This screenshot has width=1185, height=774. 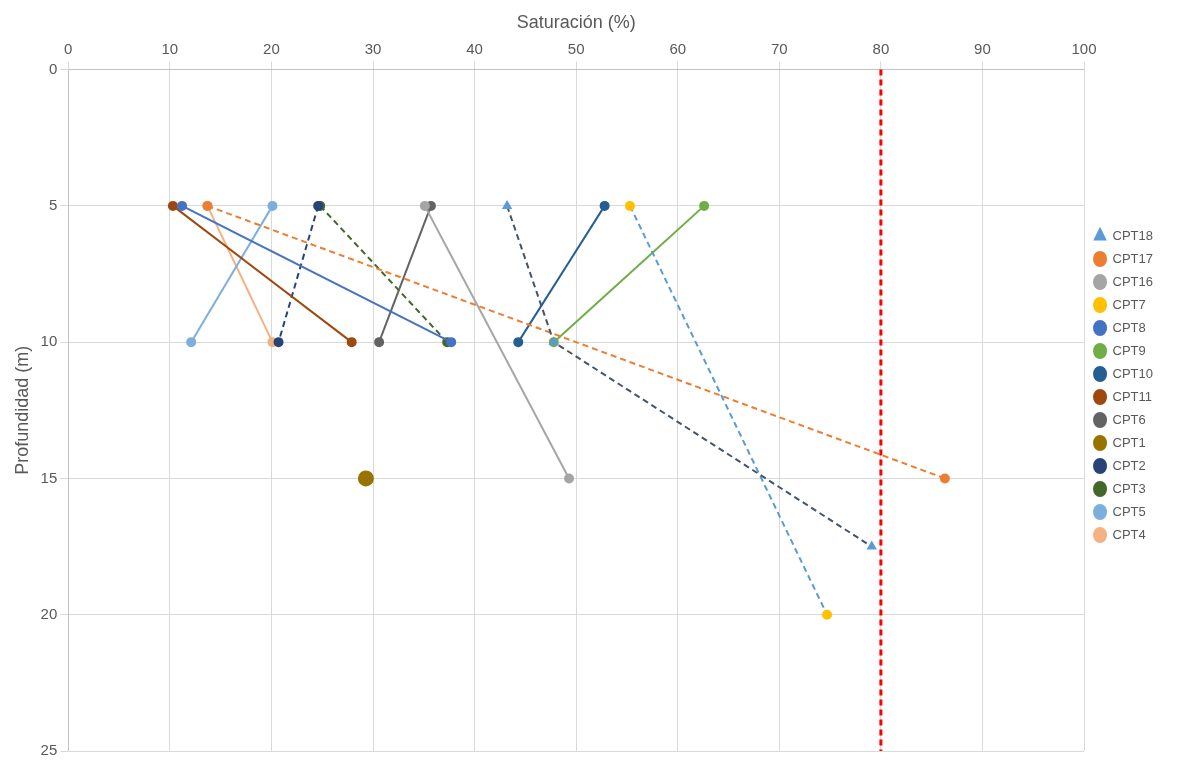 I want to click on legend-label: CPT11, so click(x=1132, y=396).